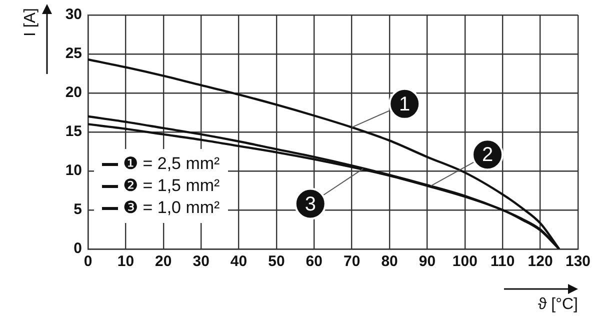  What do you see at coordinates (310, 204) in the screenshot?
I see `annotation: 3` at bounding box center [310, 204].